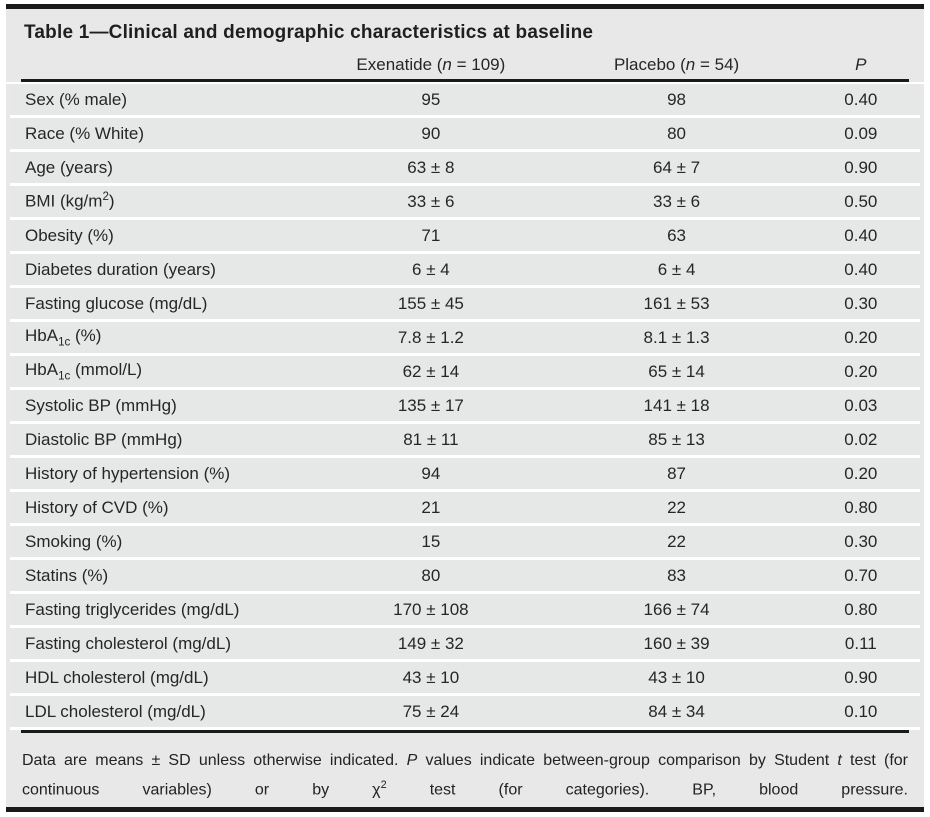 The image size is (930, 817). I want to click on footer-rule, so click(465, 731).